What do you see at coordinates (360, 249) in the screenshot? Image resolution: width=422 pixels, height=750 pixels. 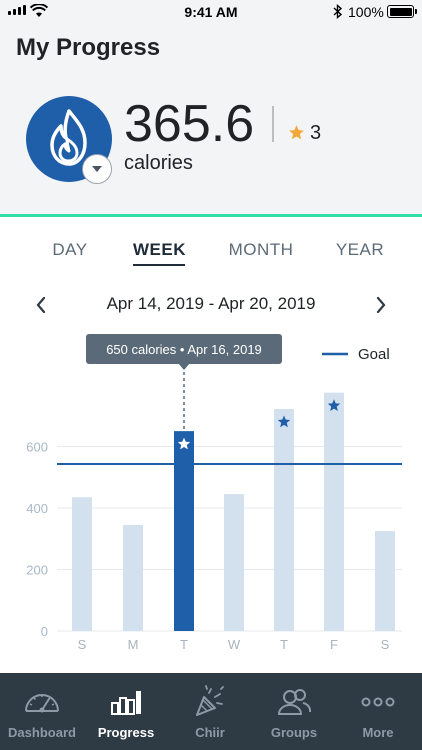 I see `tab-year: YEAR` at bounding box center [360, 249].